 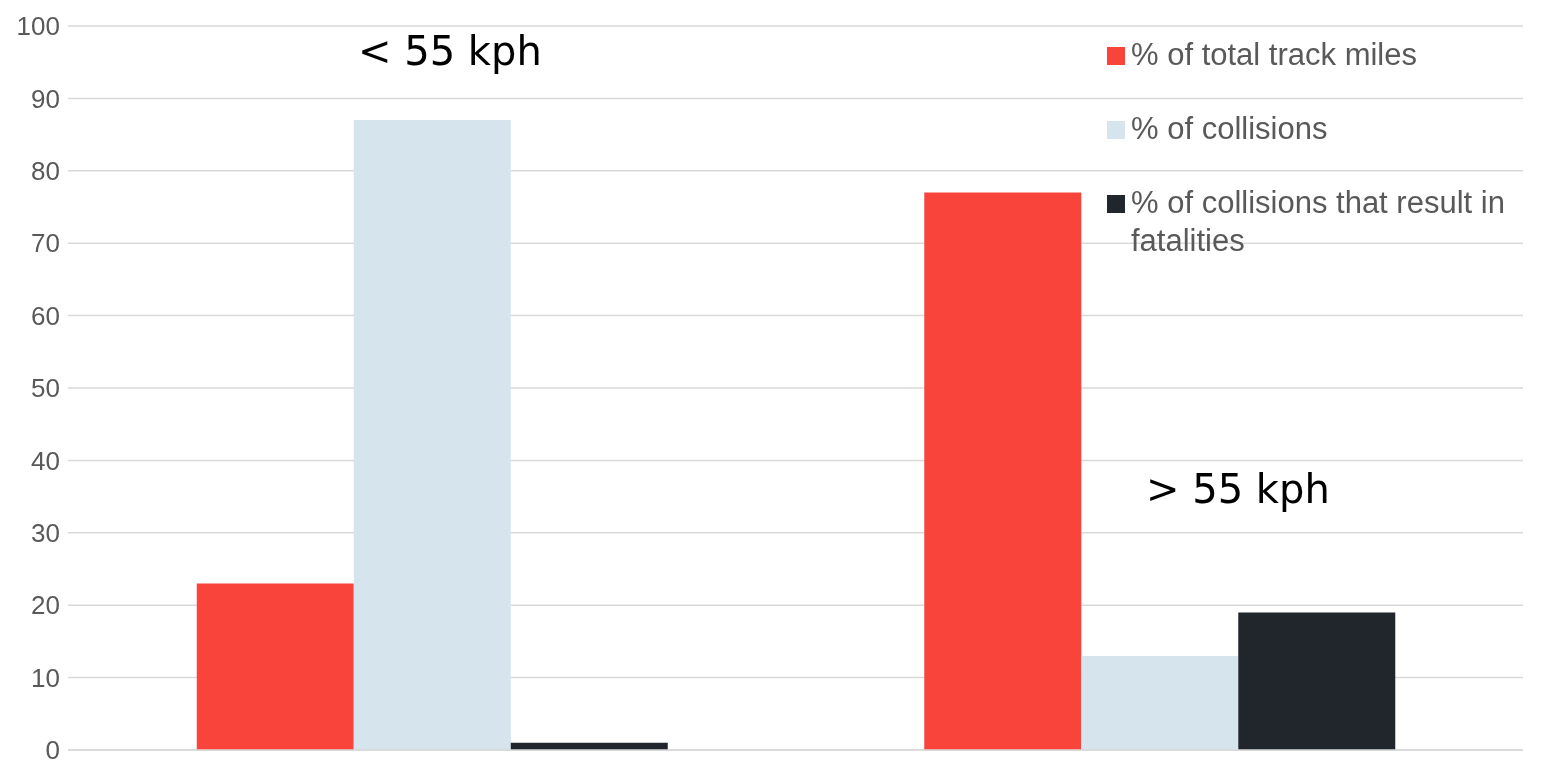 What do you see at coordinates (45, 677) in the screenshot?
I see `y-tick-label: 10` at bounding box center [45, 677].